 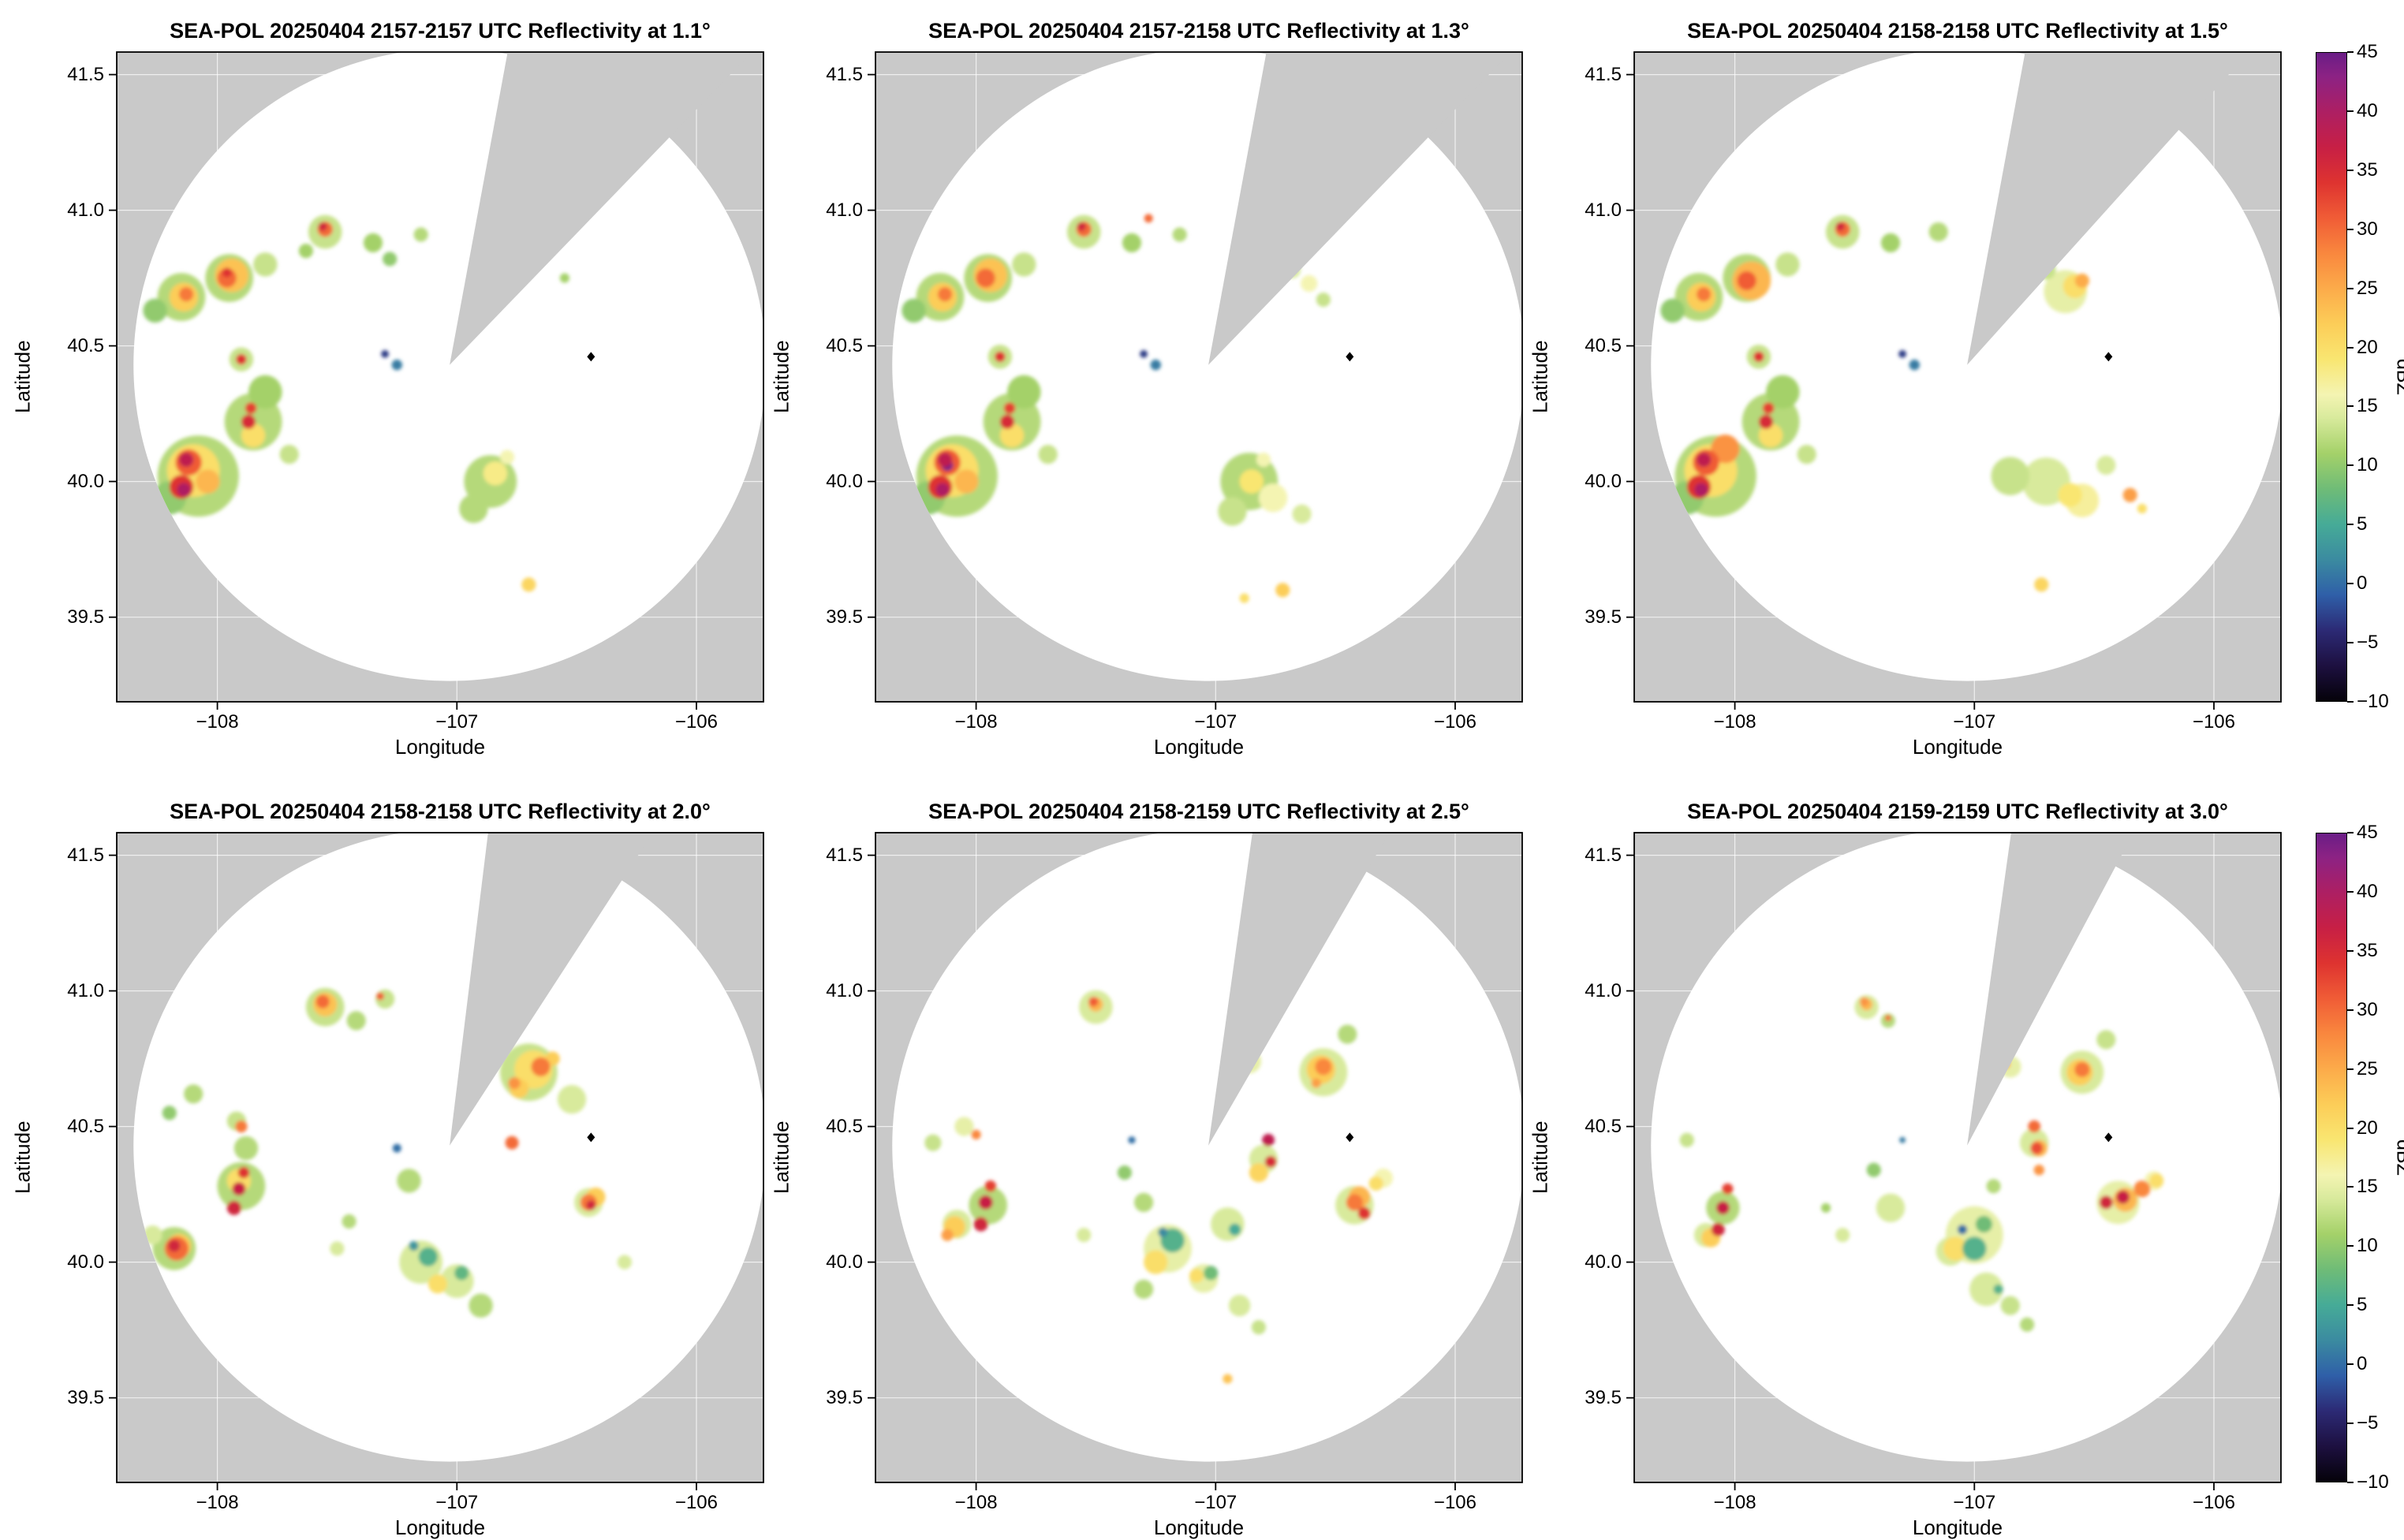 I want to click on x-tick-label: −107, so click(x=1215, y=722).